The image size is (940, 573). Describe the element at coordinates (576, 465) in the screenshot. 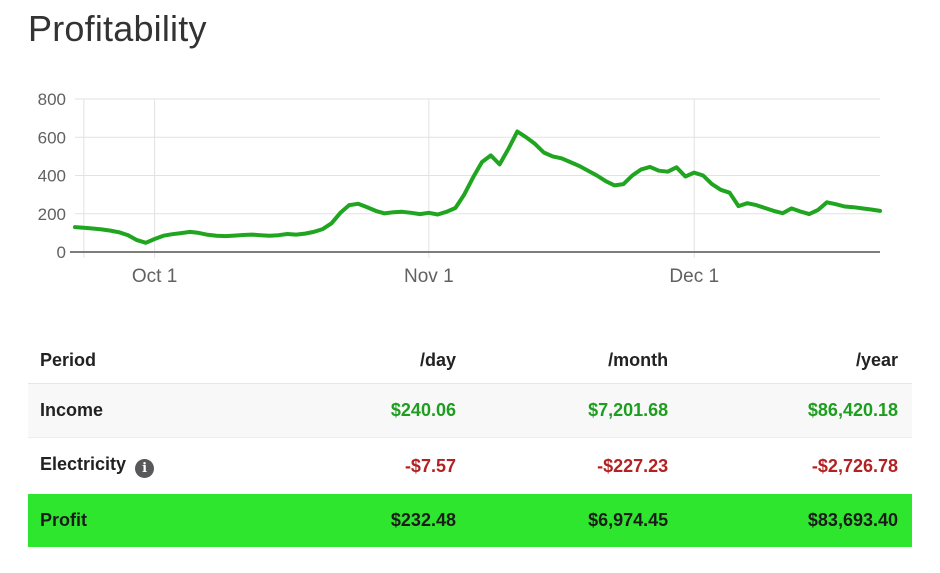

I see `electricity-per-month: -$227.23` at that location.